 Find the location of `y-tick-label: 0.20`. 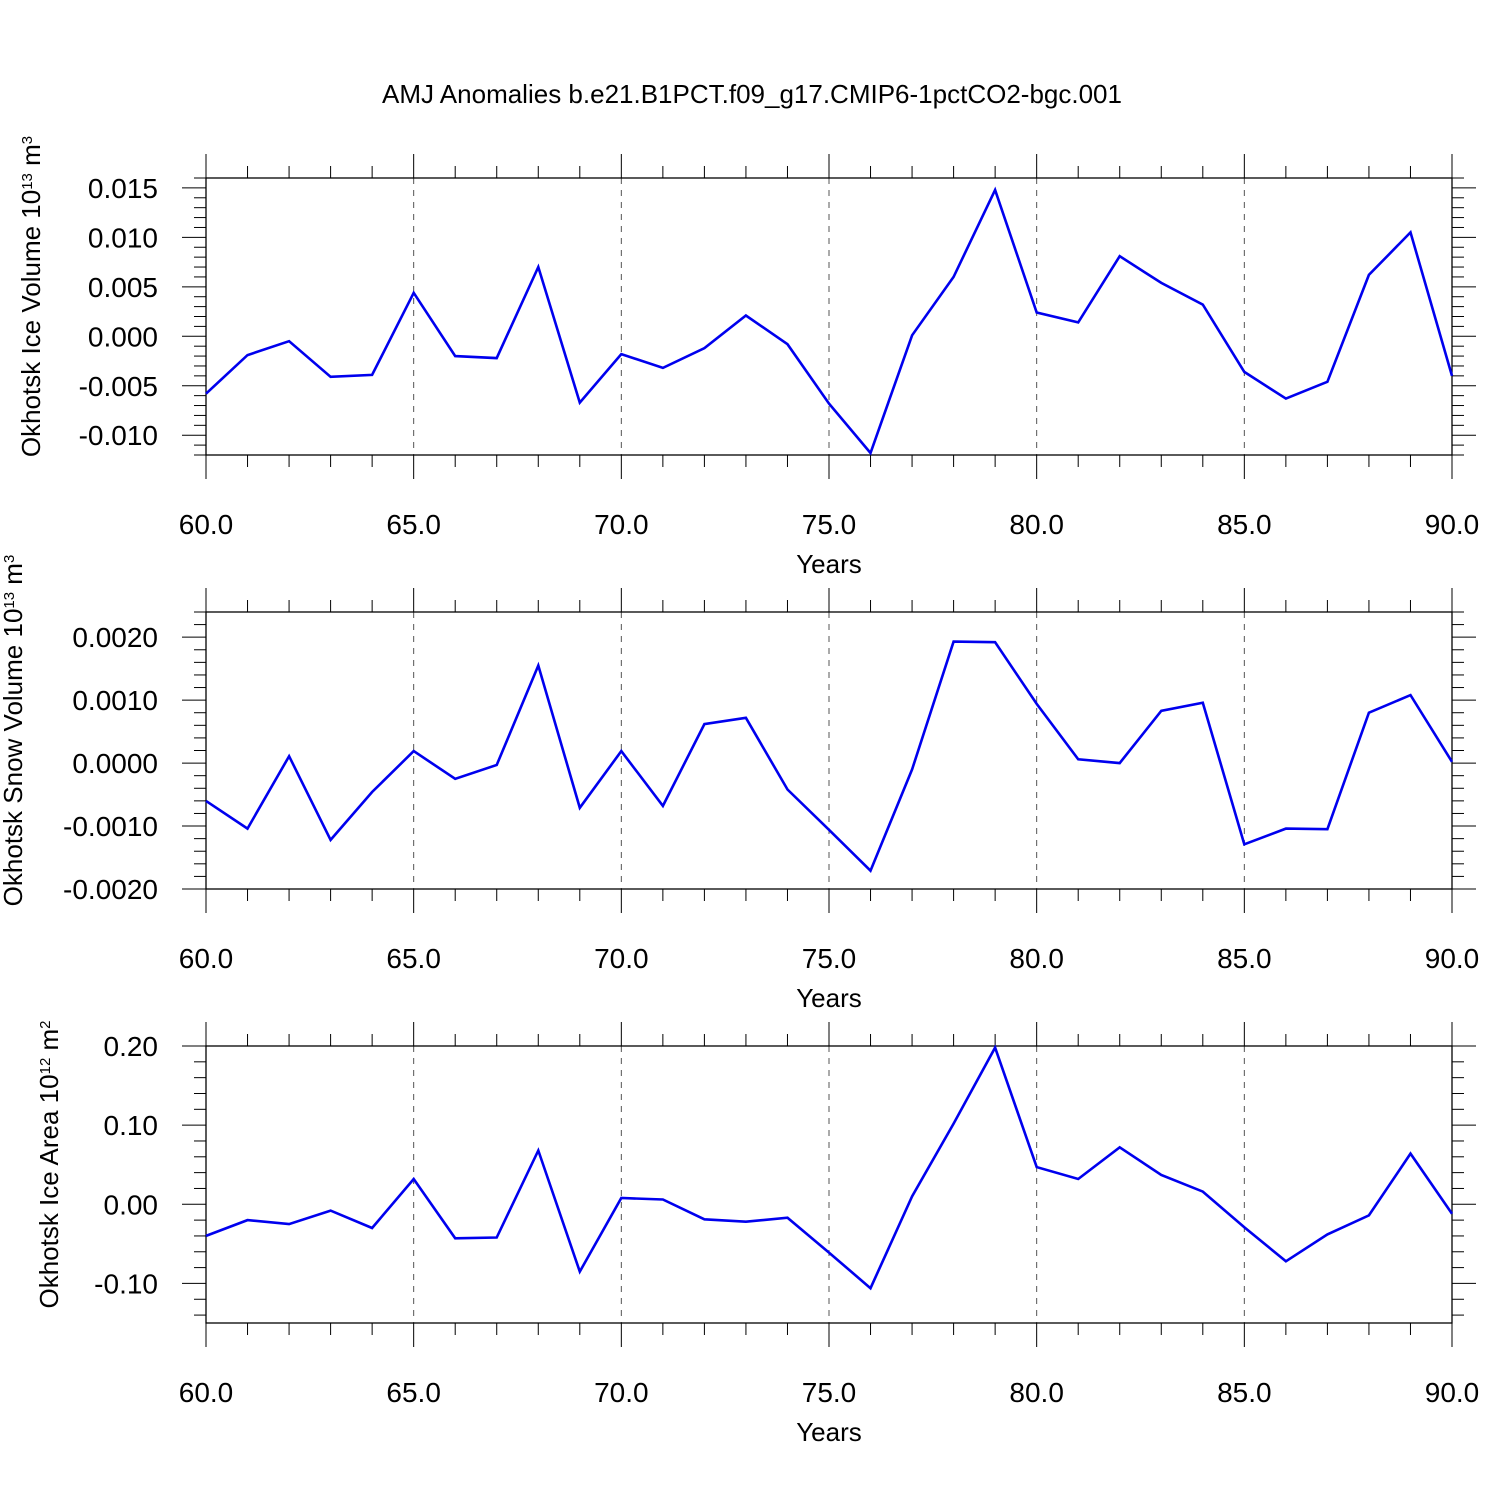

y-tick-label: 0.20 is located at coordinates (131, 1046).